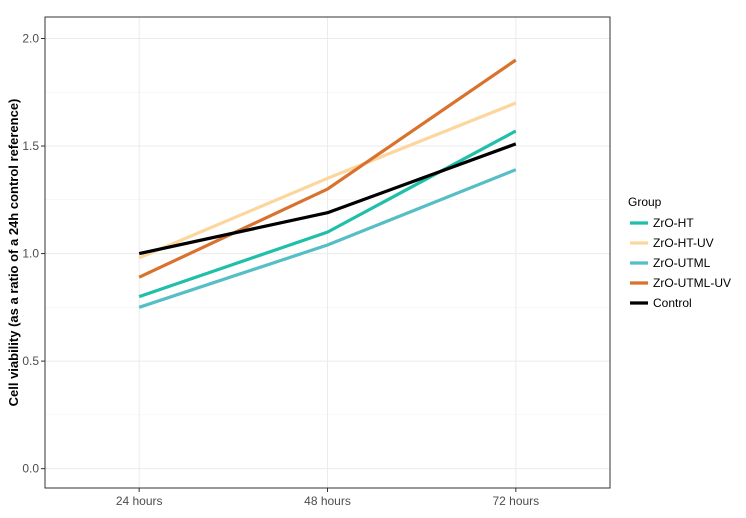  What do you see at coordinates (327, 199) in the screenshot?
I see `series-line-control` at bounding box center [327, 199].